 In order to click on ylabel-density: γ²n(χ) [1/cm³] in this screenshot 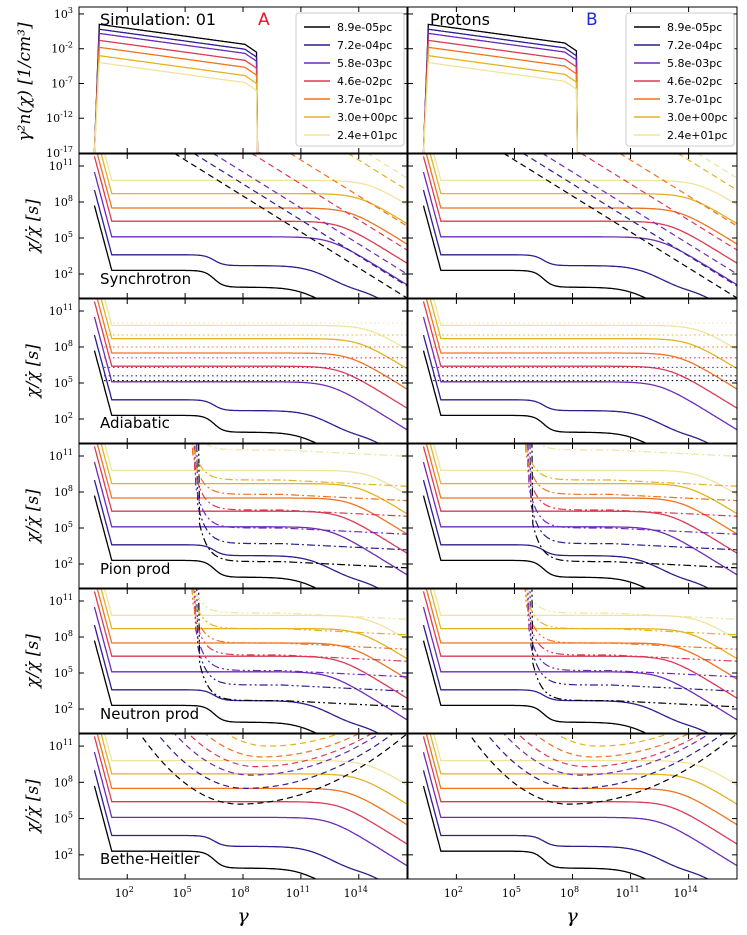, I will do `click(25, 82)`.